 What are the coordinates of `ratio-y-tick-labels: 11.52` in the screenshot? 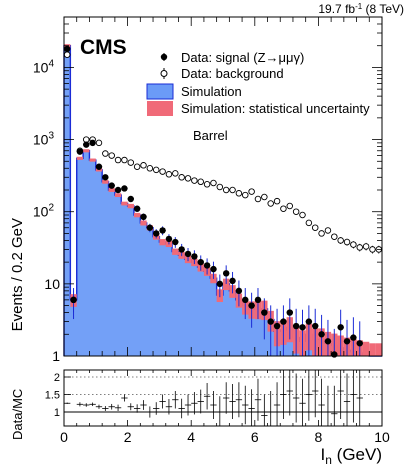 It's located at (52, 395).